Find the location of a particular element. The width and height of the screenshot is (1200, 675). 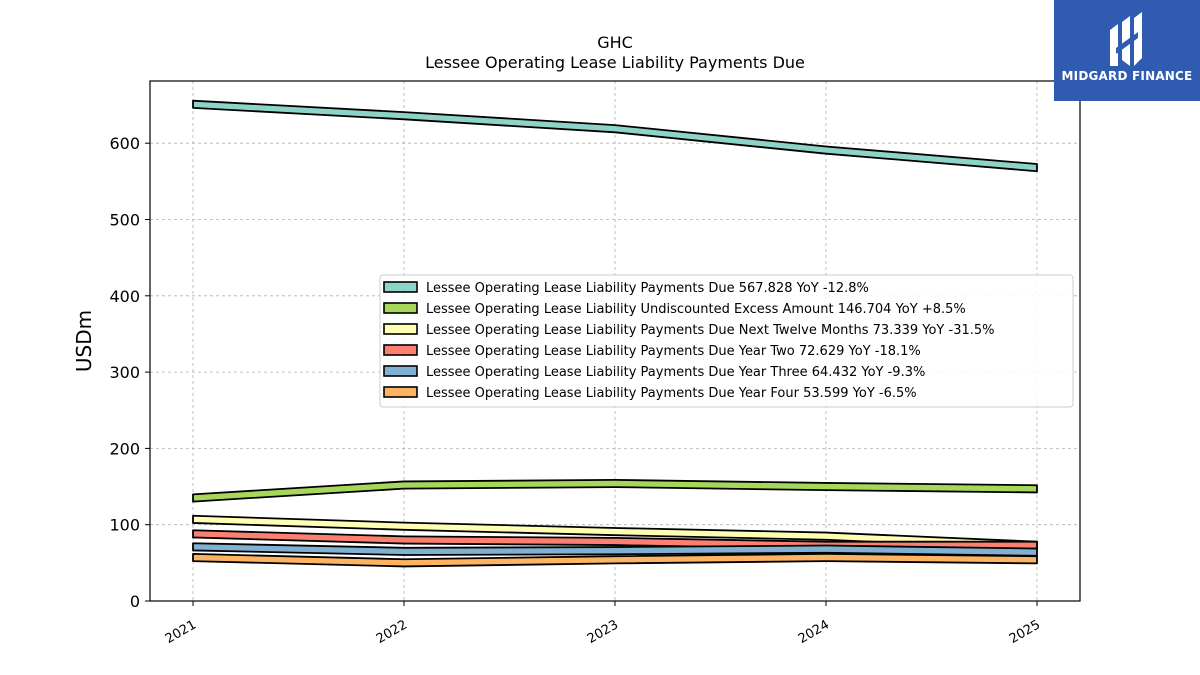

y-tick-label: 300 is located at coordinates (124, 372).